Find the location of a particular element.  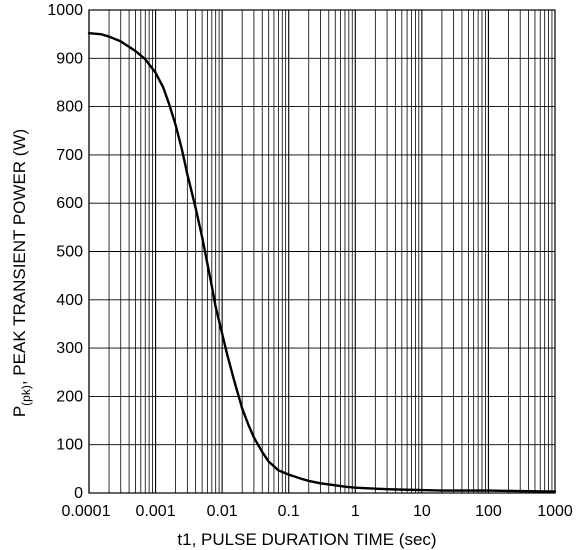

y-axis-label-subscript: (pk) is located at coordinates (26, 395).